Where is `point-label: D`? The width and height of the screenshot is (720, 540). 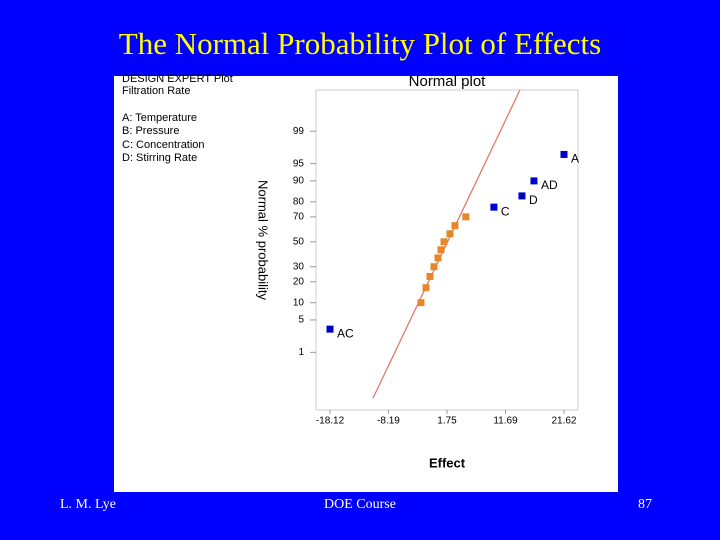
point-label: D is located at coordinates (533, 200).